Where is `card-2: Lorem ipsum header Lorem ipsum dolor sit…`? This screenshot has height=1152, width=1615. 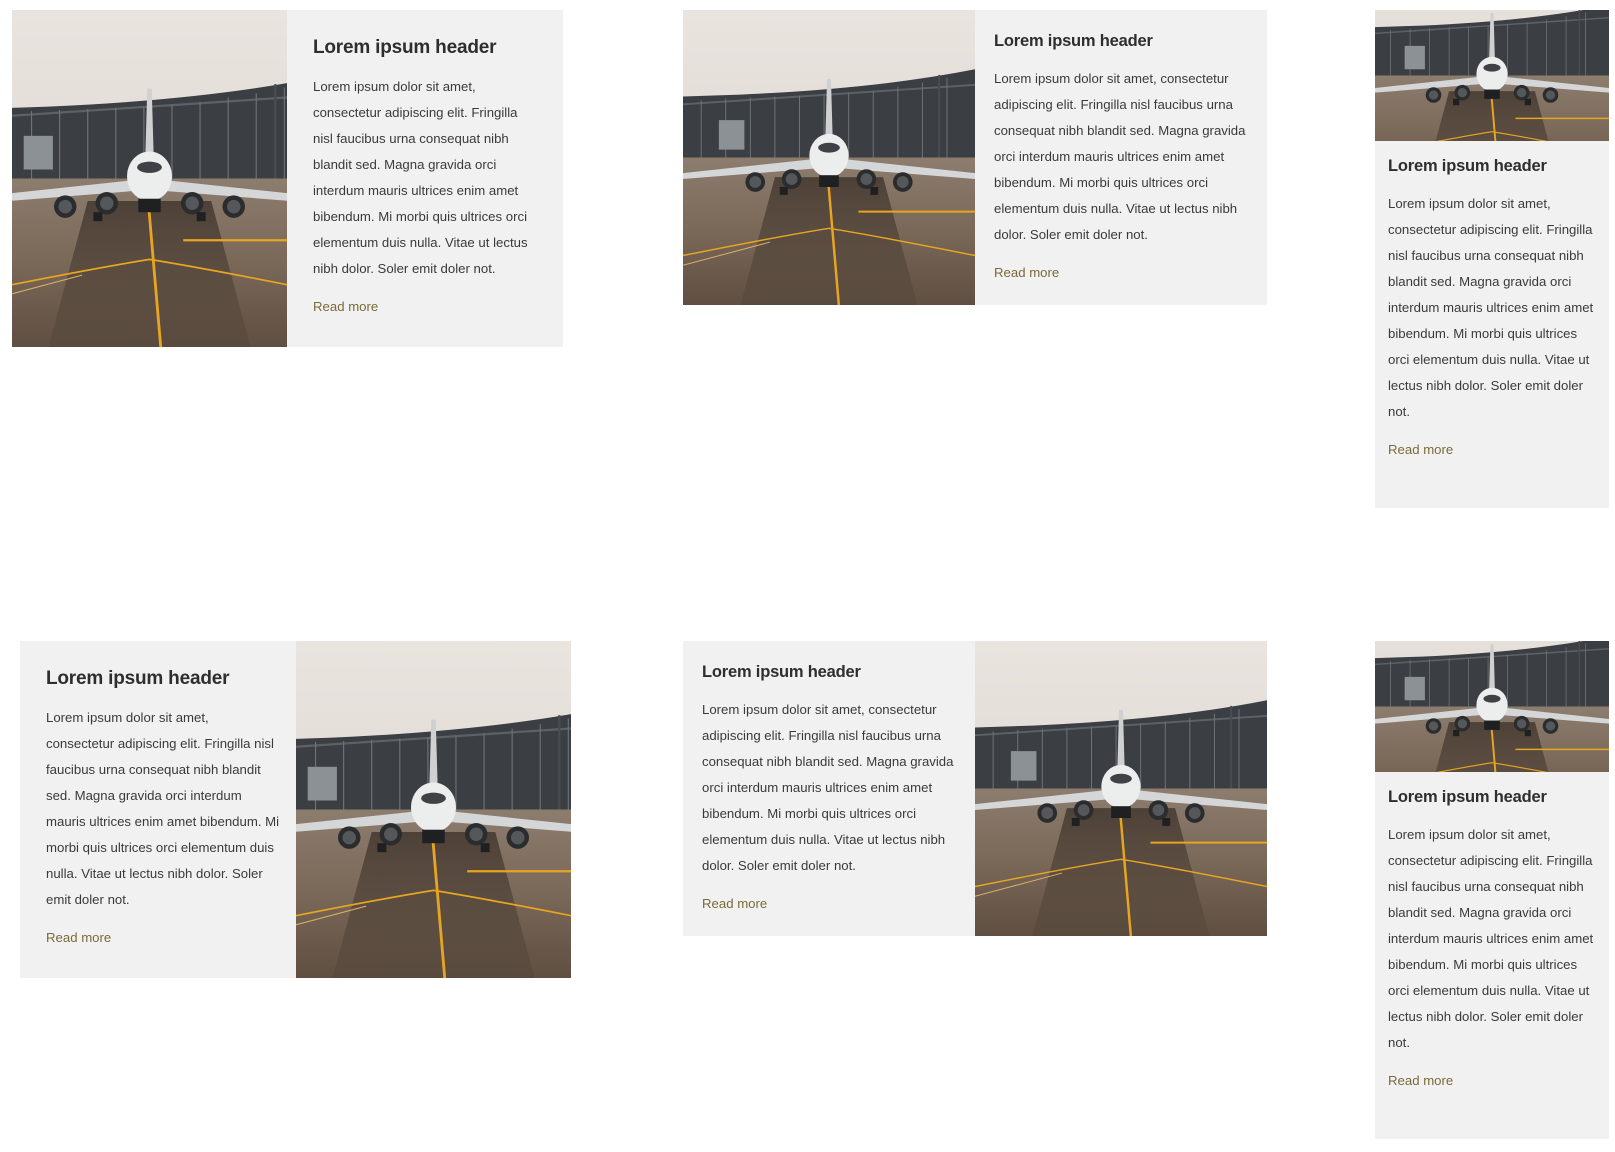 card-2: Lorem ipsum header Lorem ipsum dolor sit… is located at coordinates (975, 157).